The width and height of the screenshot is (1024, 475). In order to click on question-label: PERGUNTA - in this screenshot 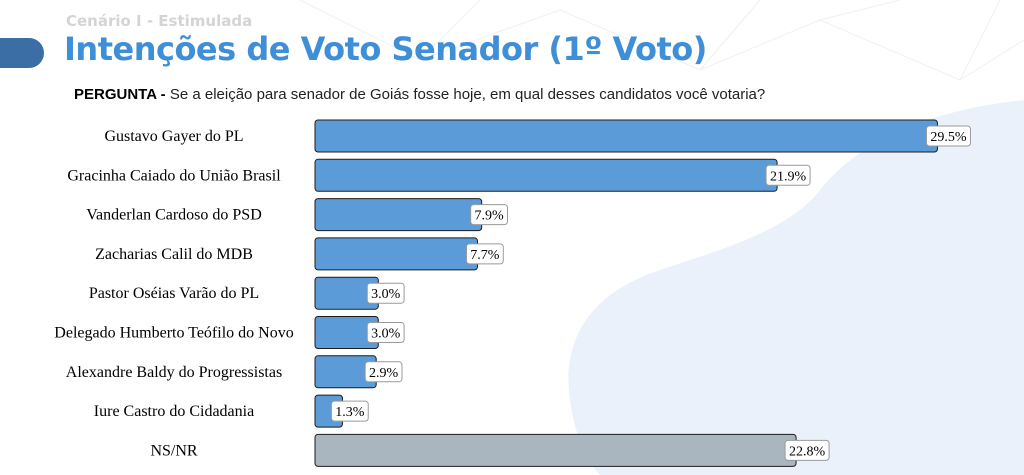, I will do `click(120, 94)`.